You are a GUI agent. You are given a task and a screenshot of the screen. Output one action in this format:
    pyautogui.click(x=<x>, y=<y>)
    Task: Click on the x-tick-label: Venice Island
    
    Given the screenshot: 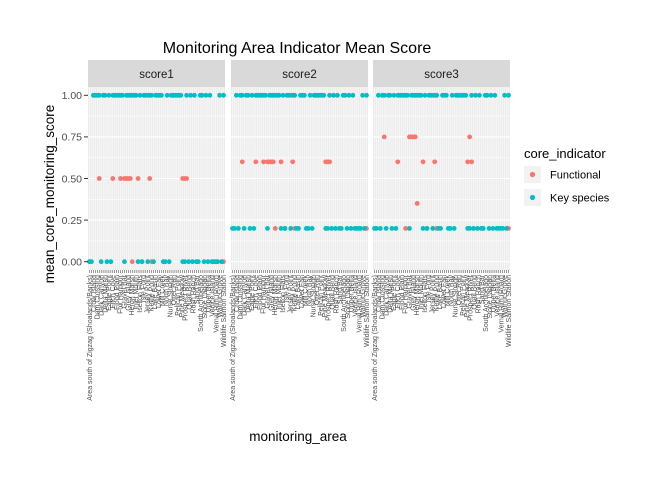 What is the action you would take?
    pyautogui.click(x=498, y=296)
    